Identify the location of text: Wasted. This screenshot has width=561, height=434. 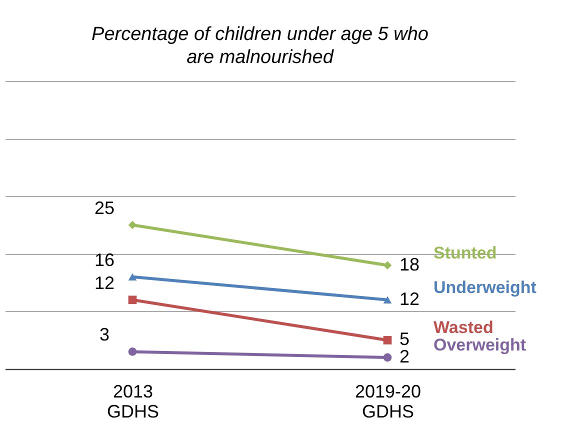
(464, 328).